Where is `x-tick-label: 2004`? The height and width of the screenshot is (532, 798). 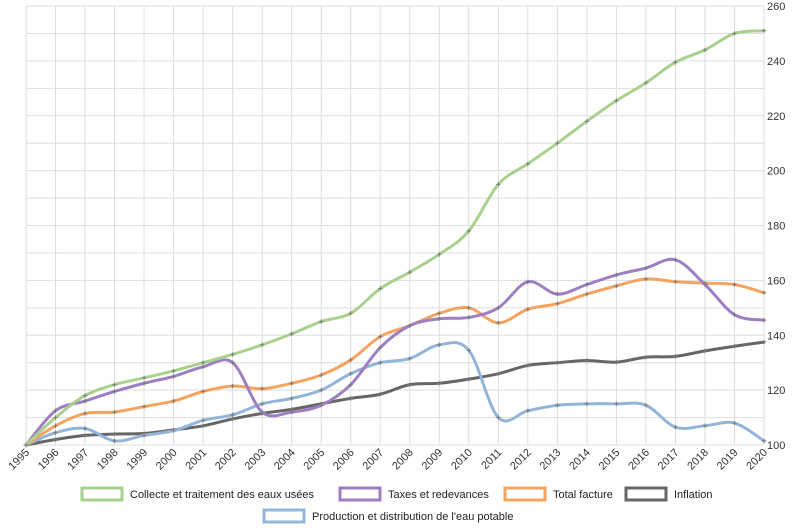
x-tick-label: 2004 is located at coordinates (285, 460).